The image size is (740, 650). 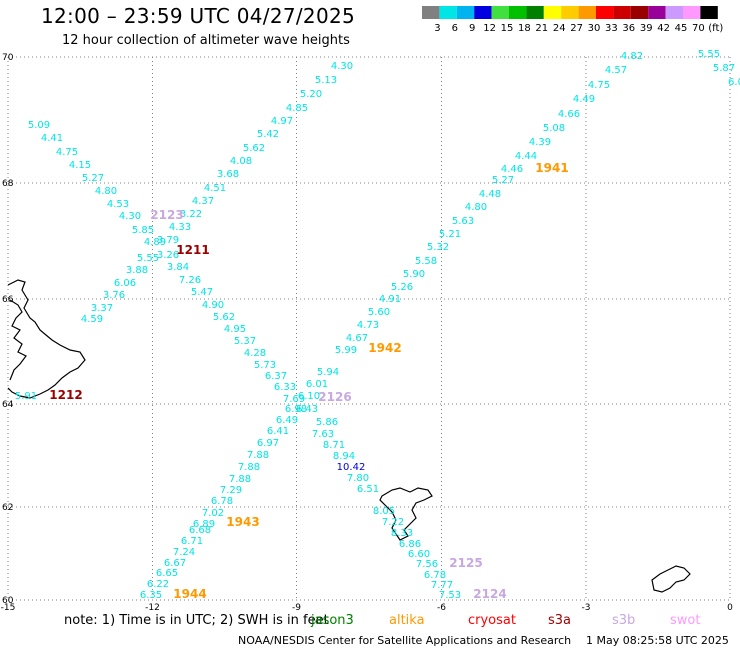 What do you see at coordinates (294, 399) in the screenshot?
I see `wave-height-value: 7.69` at bounding box center [294, 399].